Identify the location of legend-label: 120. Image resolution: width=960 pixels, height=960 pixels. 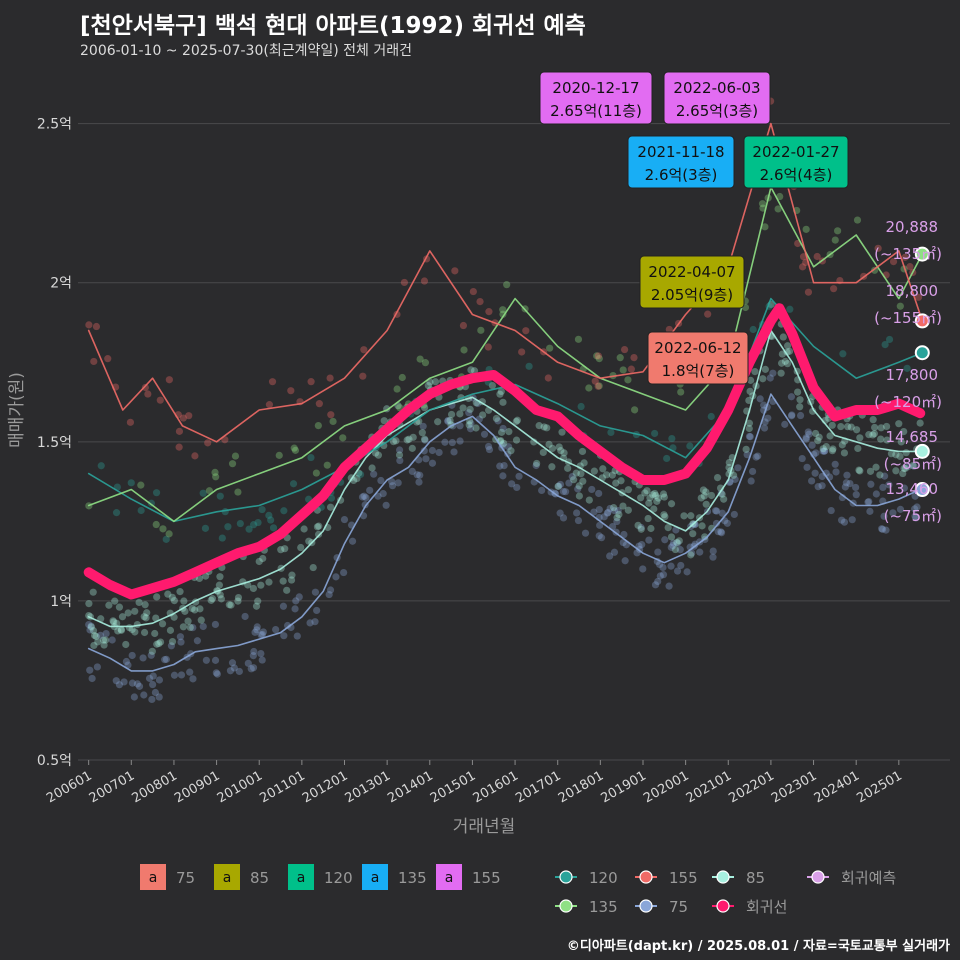
(603, 878).